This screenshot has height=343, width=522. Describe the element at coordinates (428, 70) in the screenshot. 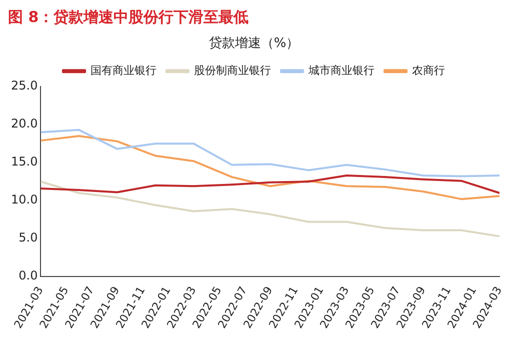

I see `legend-label: 农商行` at that location.